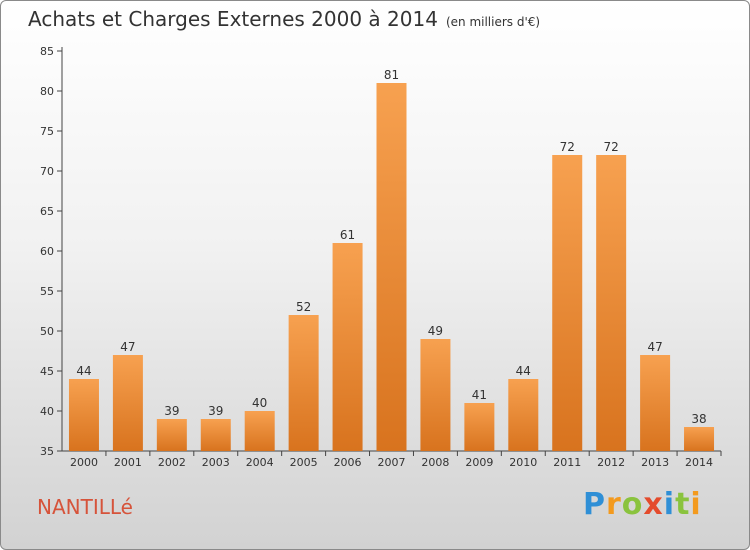 Image resolution: width=750 pixels, height=550 pixels. What do you see at coordinates (84, 462) in the screenshot?
I see `x-tick-label: 2000` at bounding box center [84, 462].